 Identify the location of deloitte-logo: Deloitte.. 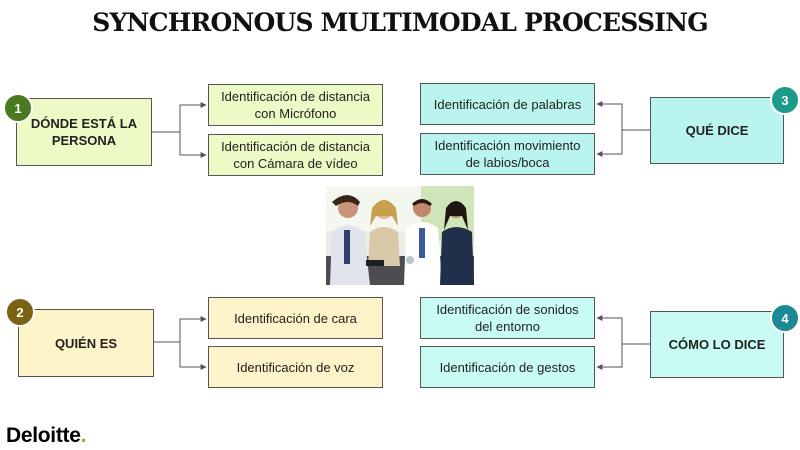
(46, 436).